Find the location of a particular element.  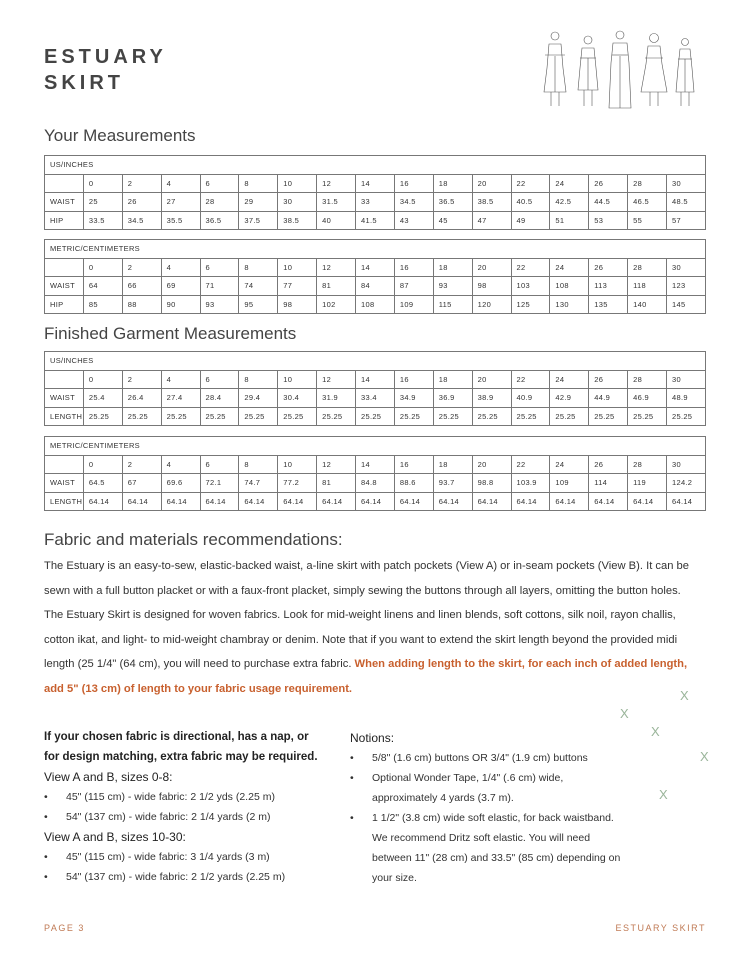

value-cell: 25.4 is located at coordinates (102, 398).